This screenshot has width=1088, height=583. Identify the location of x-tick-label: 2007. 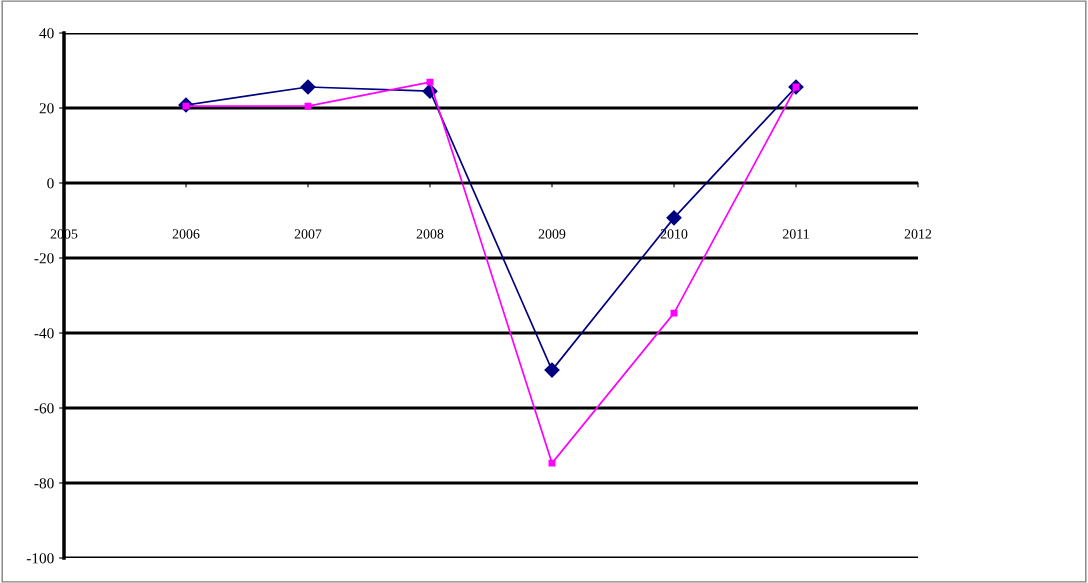
(308, 234).